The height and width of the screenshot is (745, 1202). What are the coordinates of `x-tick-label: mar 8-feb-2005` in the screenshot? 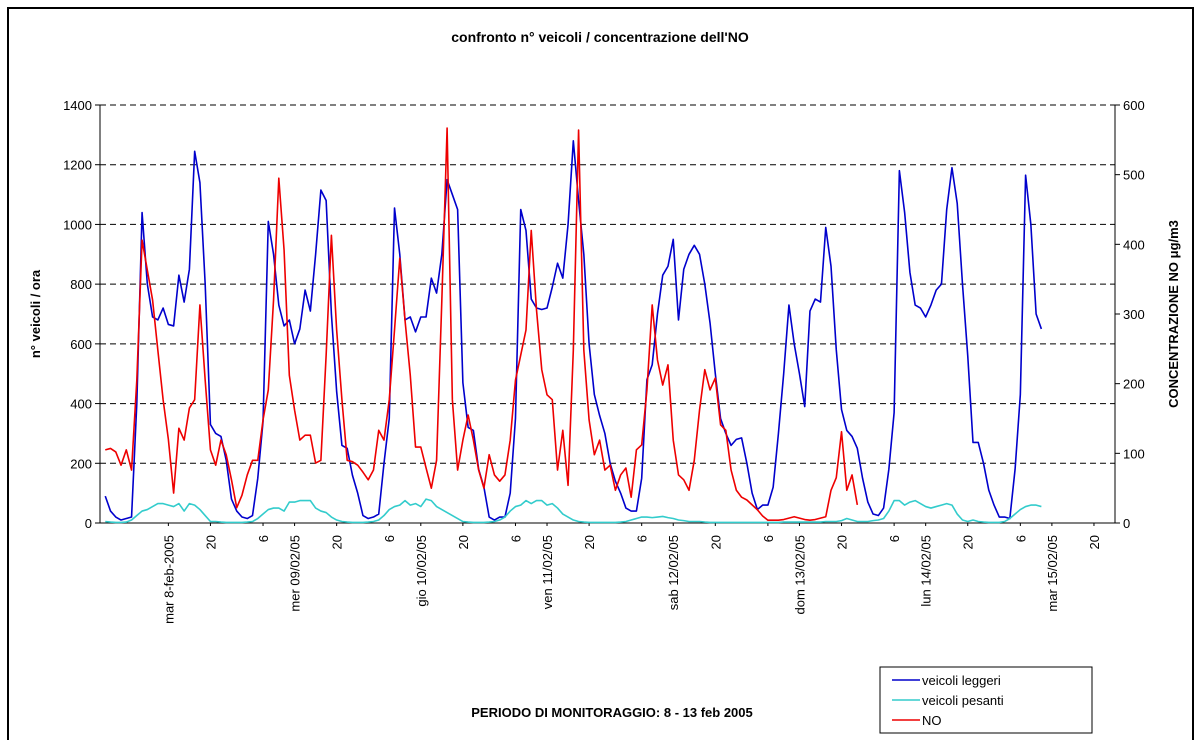 It's located at (168, 579).